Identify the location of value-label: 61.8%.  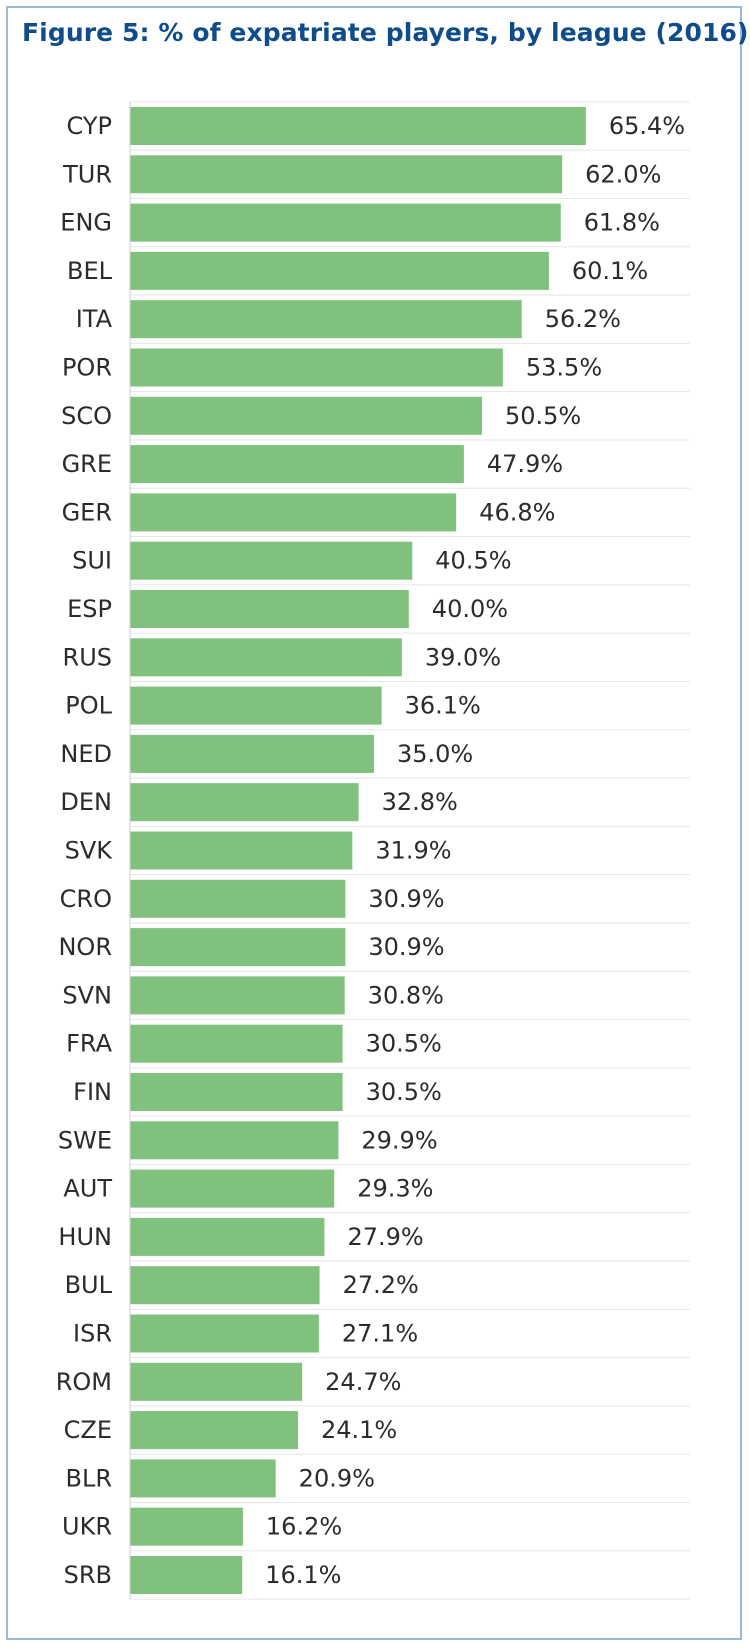
(622, 223).